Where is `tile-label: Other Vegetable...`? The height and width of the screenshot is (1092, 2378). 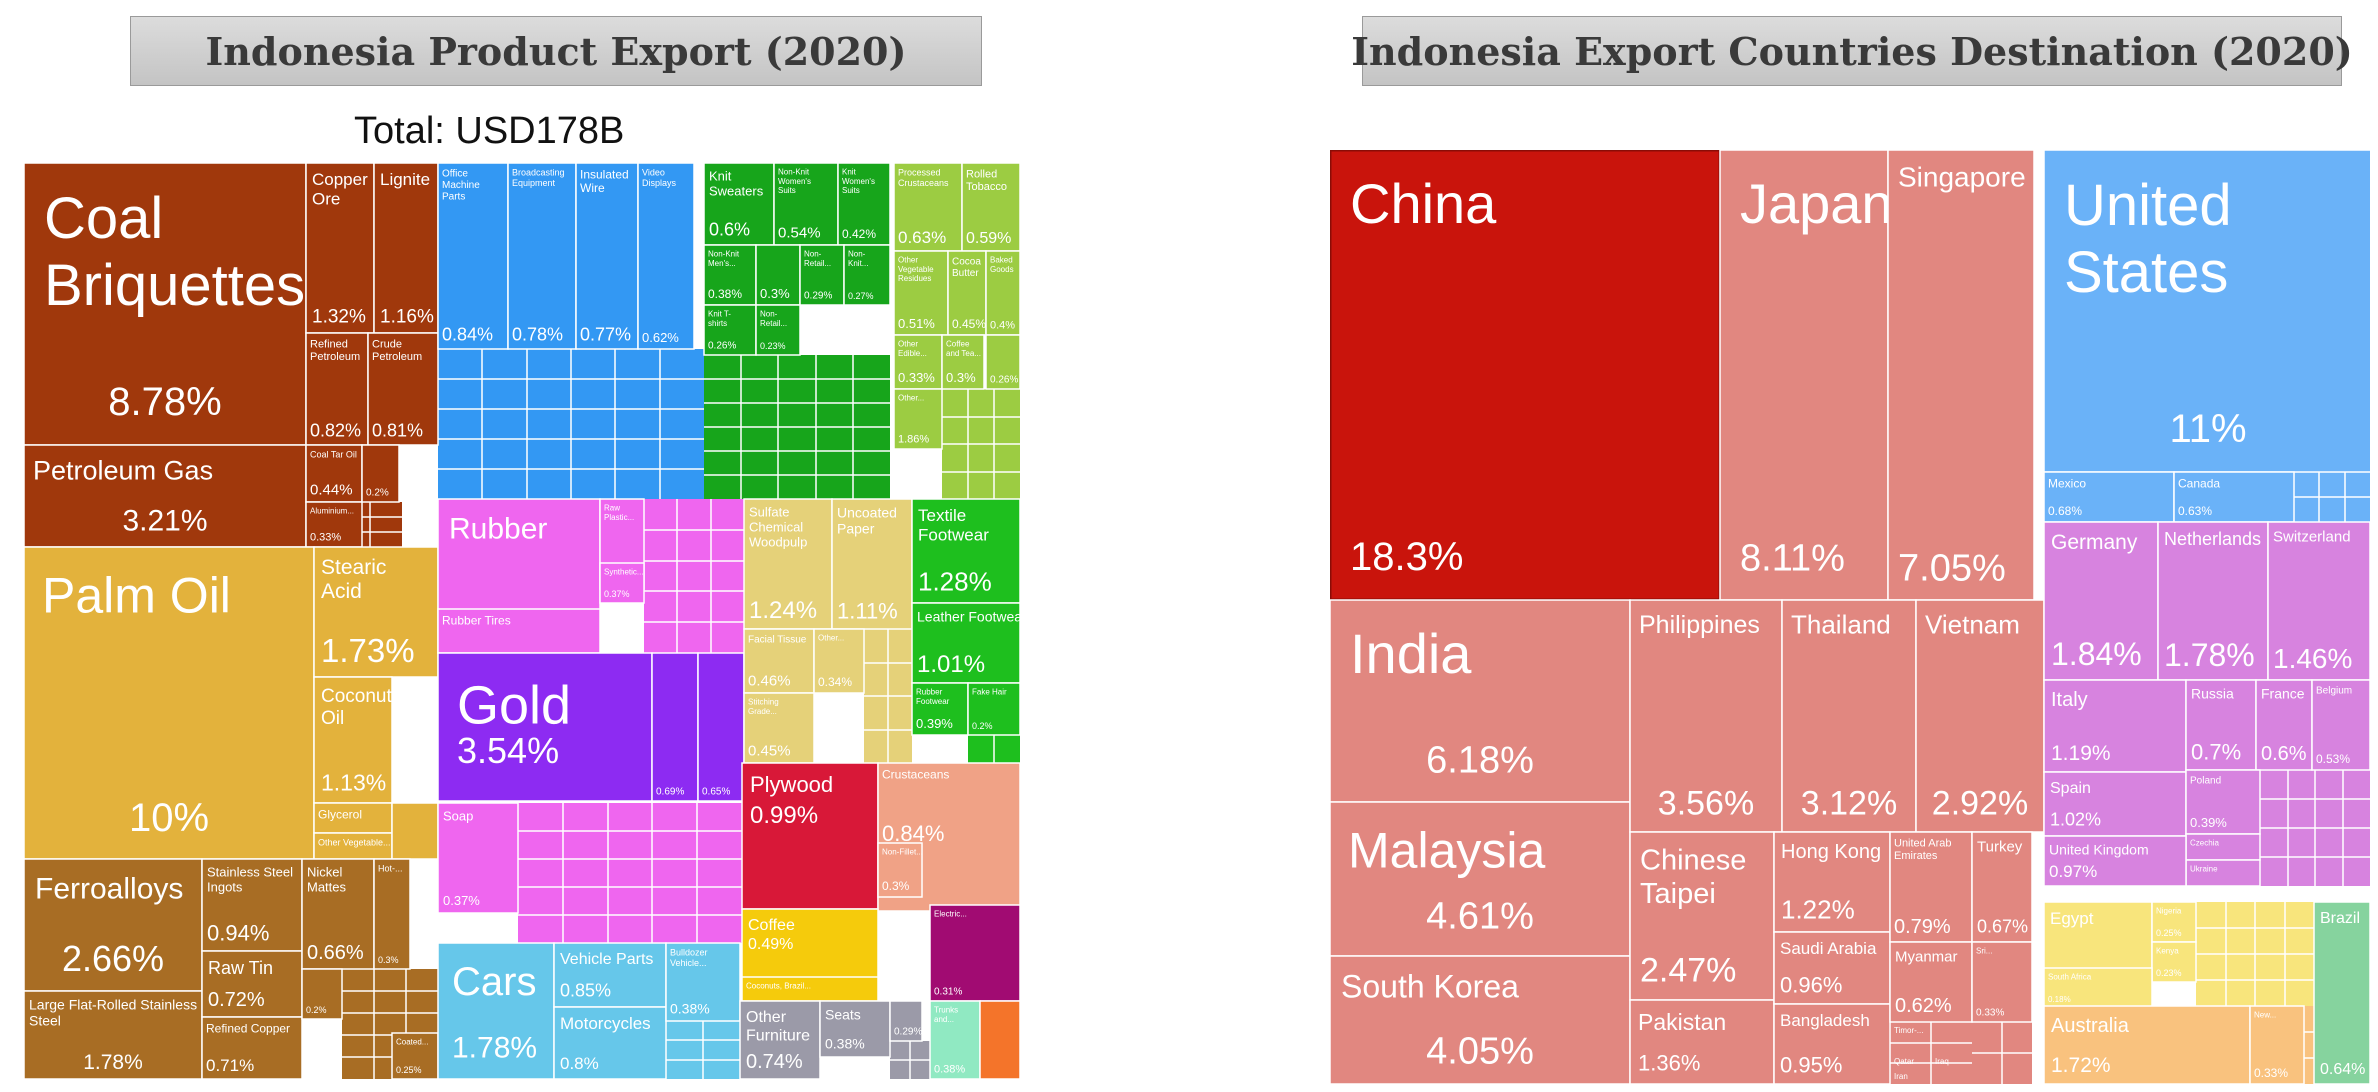 tile-label: Other Vegetable... is located at coordinates (354, 843).